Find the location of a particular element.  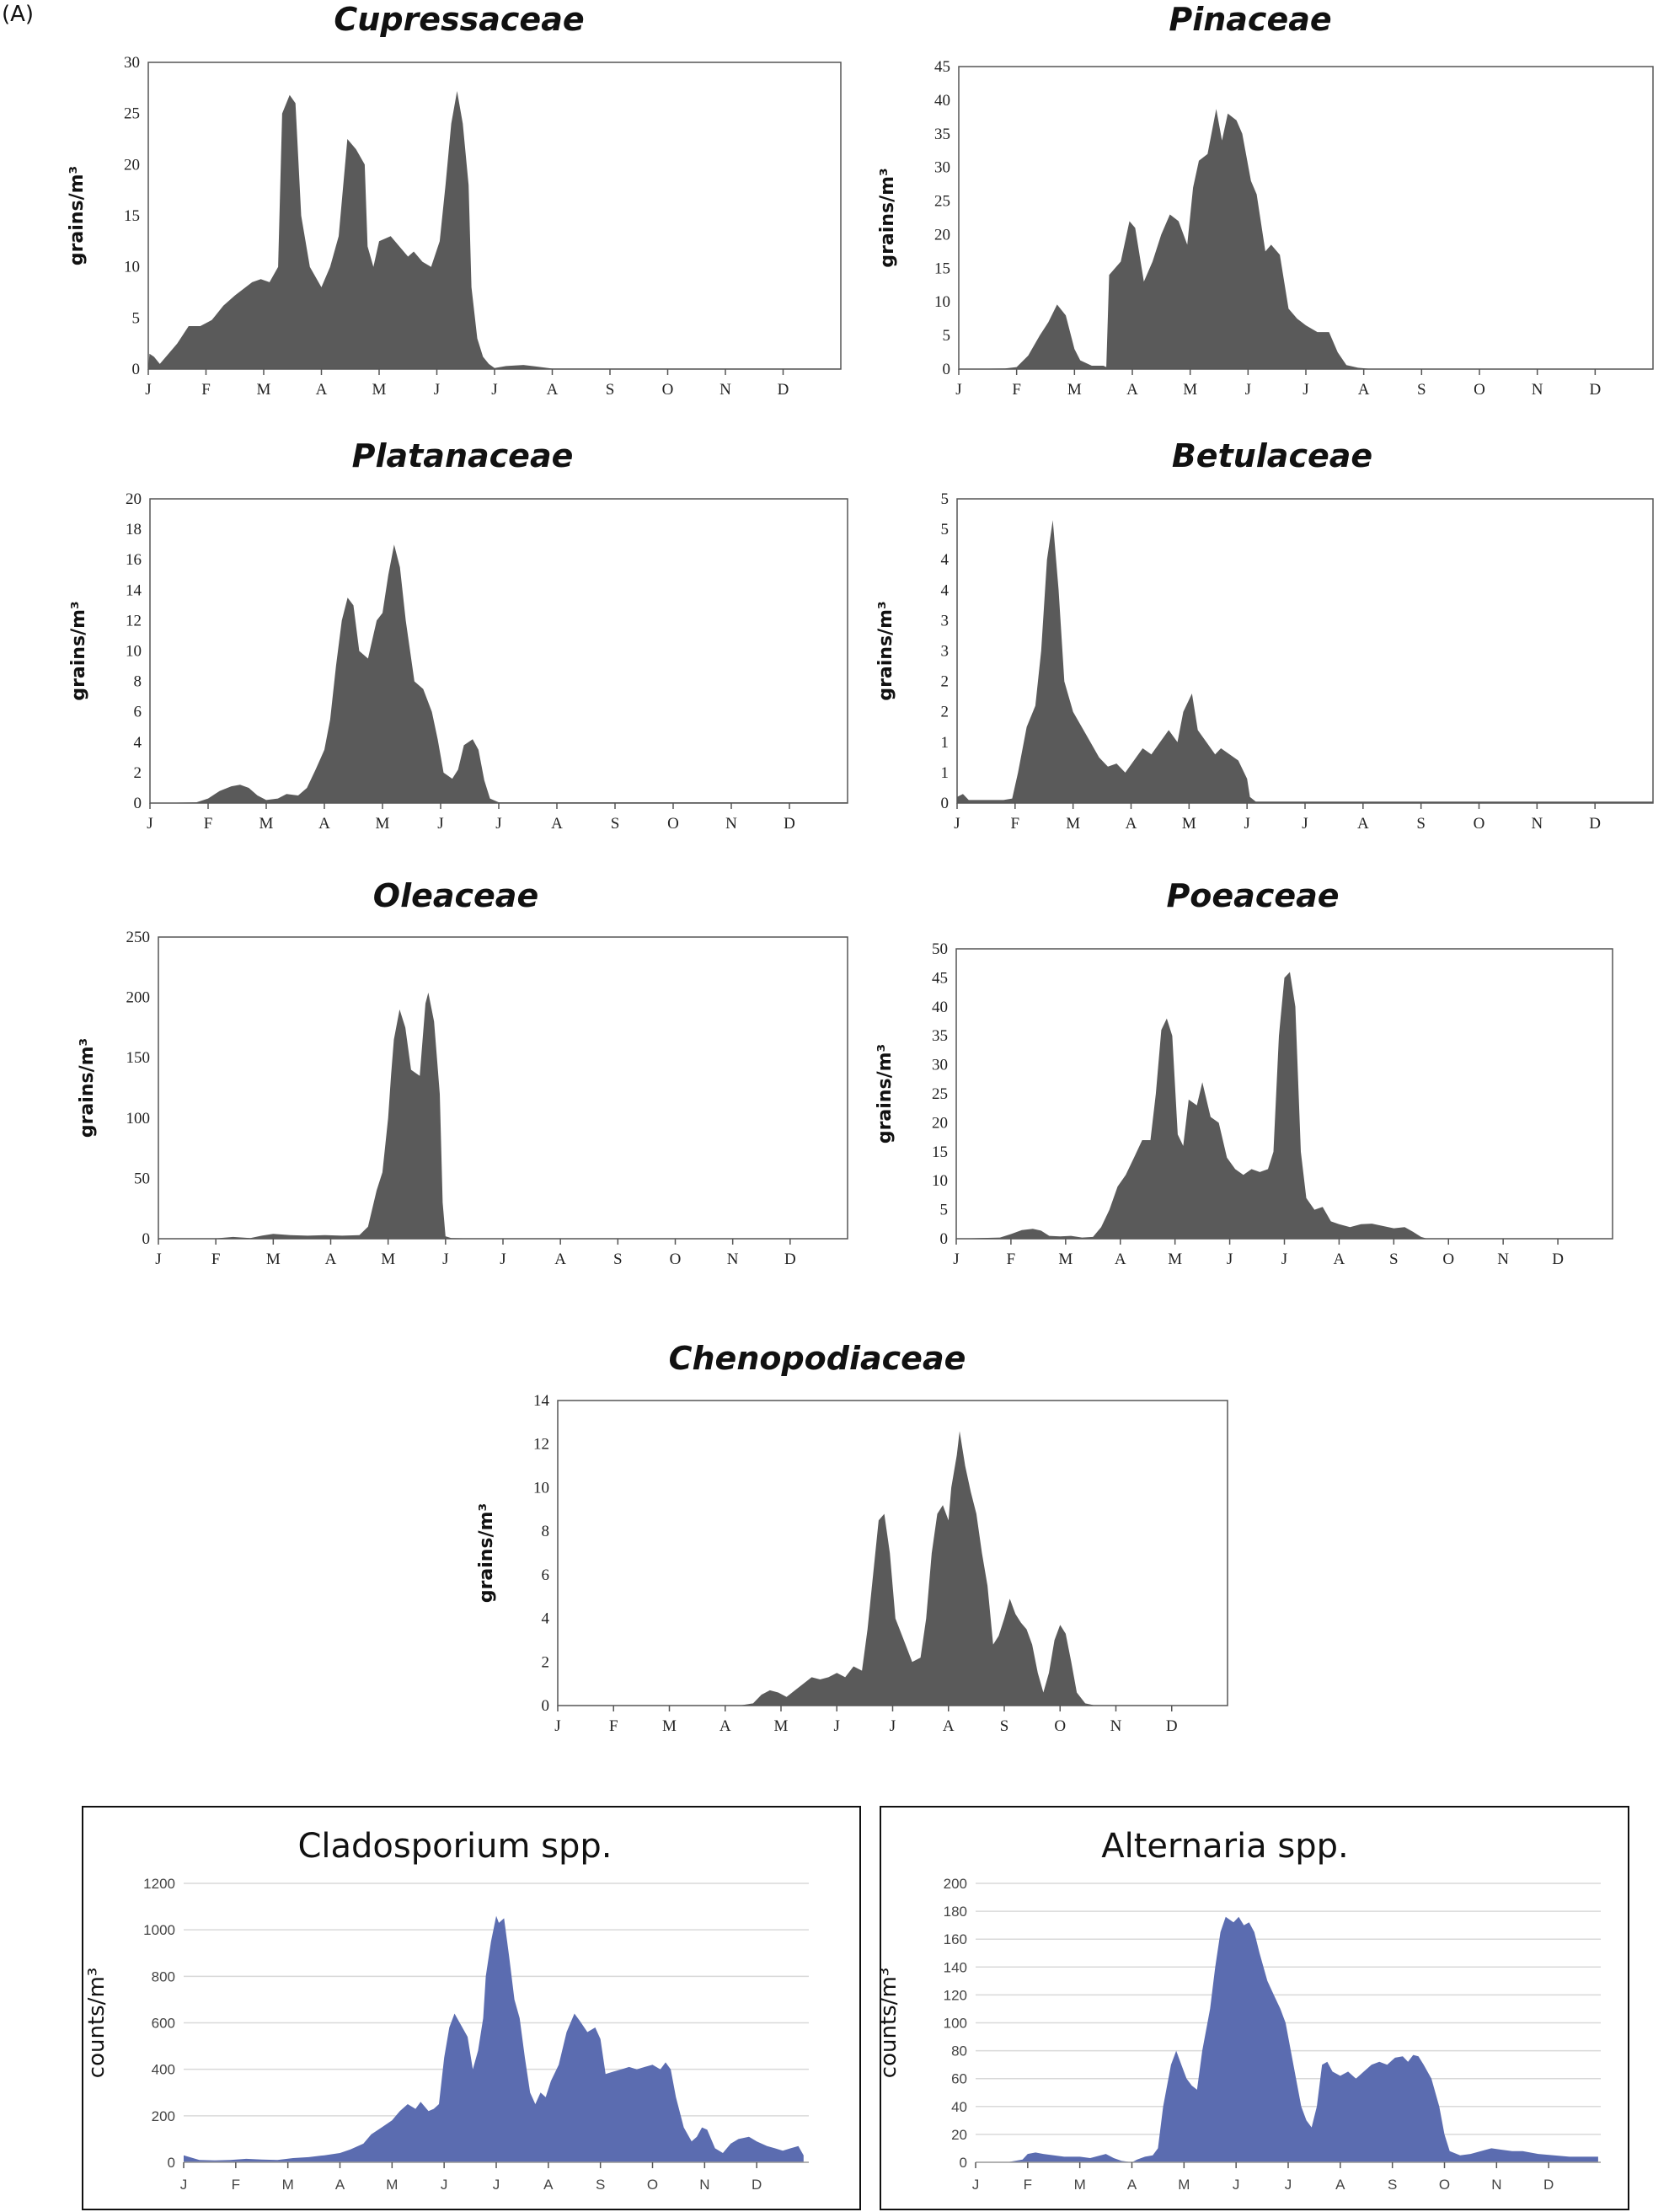

y-tick-label: 12 is located at coordinates (541, 1445).